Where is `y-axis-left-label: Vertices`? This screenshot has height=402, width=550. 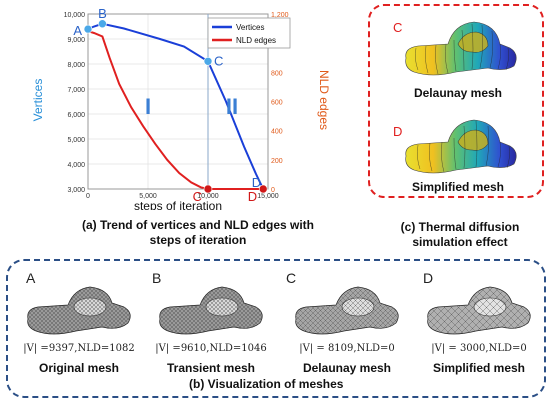
y-axis-left-label: Vertices is located at coordinates (38, 100).